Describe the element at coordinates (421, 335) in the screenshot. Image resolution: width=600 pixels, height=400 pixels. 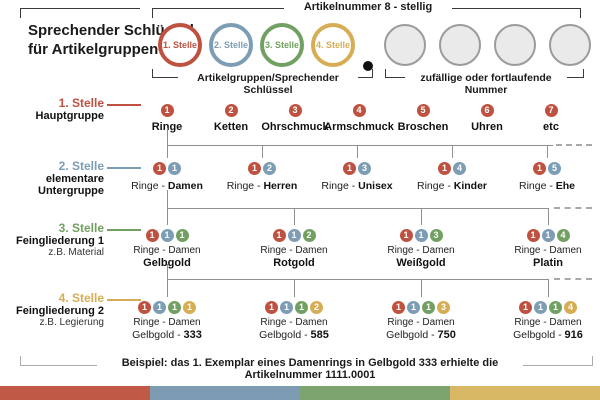
I see `item-line2: Gelbgold - 750` at that location.